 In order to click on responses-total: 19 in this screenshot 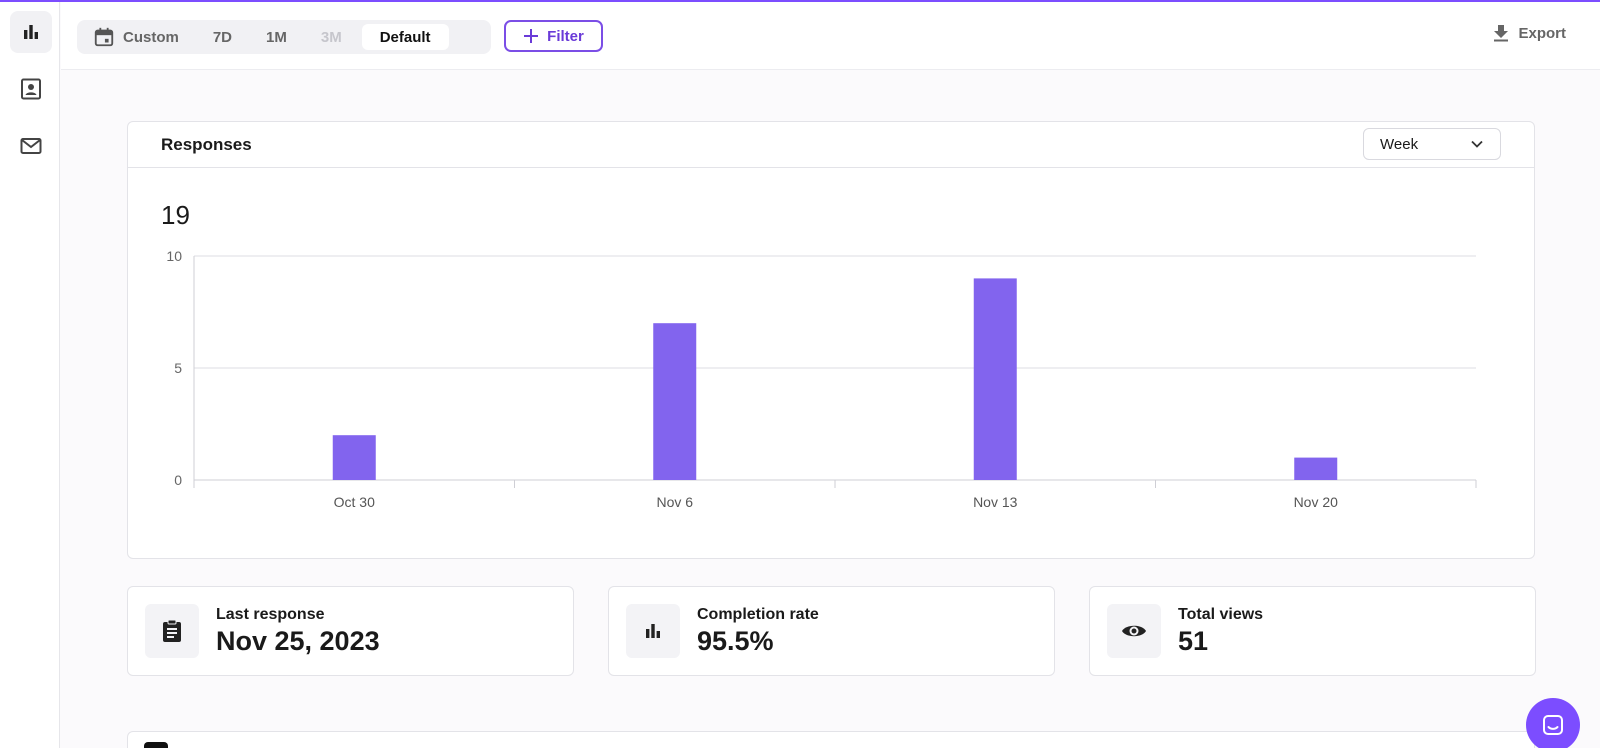, I will do `click(175, 215)`.